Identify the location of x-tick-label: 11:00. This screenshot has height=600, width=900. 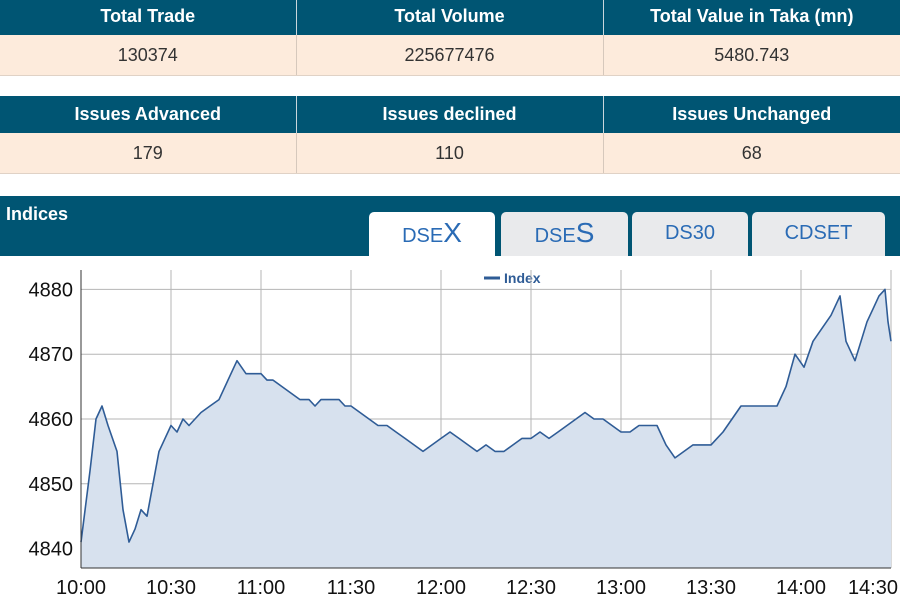
(261, 588).